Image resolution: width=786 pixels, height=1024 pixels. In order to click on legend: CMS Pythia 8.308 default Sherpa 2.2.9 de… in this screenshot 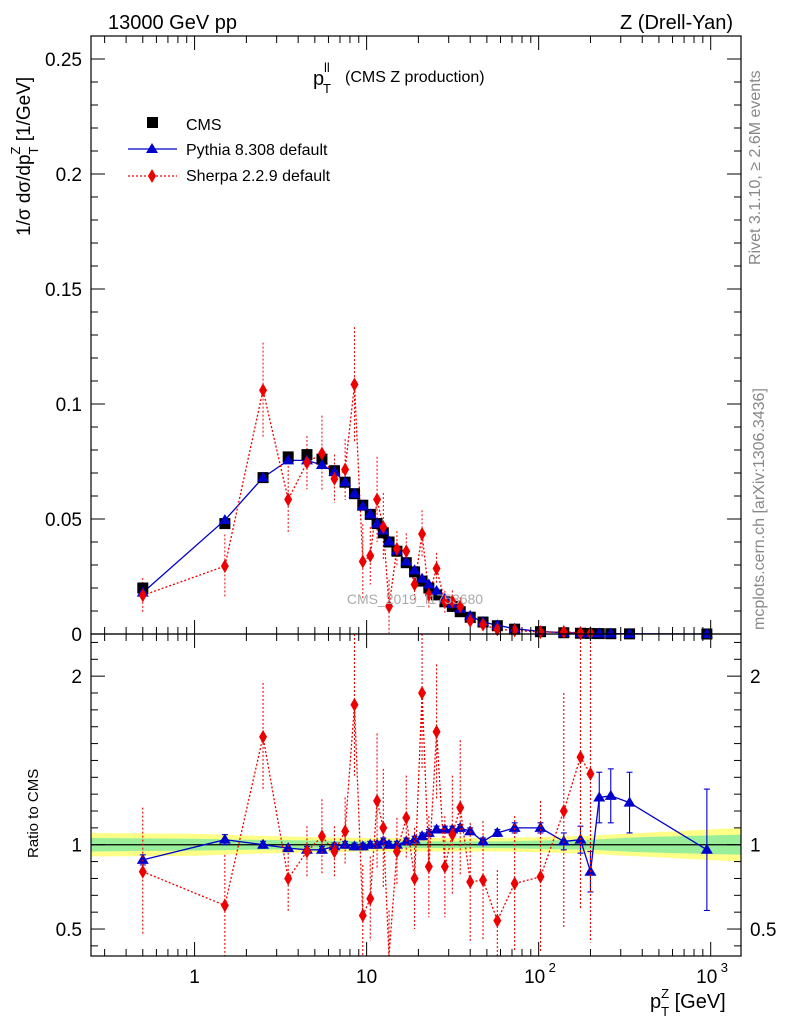, I will do `click(229, 151)`.